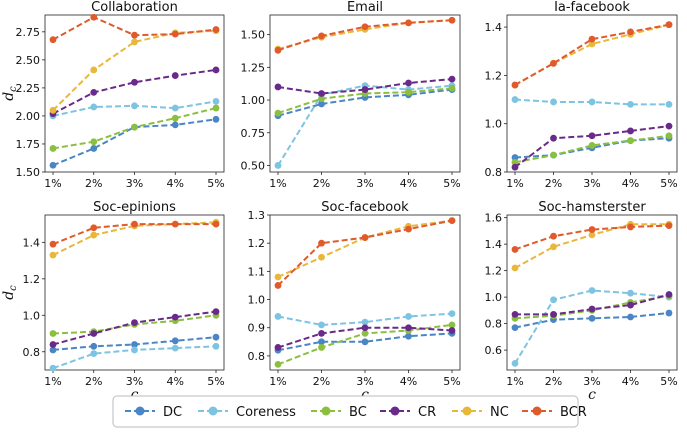  I want to click on panel-email: Email 0.50 0.75 1.00 1.25 1.50 1% 2% 3% 4% 5%, so click(351, 95).